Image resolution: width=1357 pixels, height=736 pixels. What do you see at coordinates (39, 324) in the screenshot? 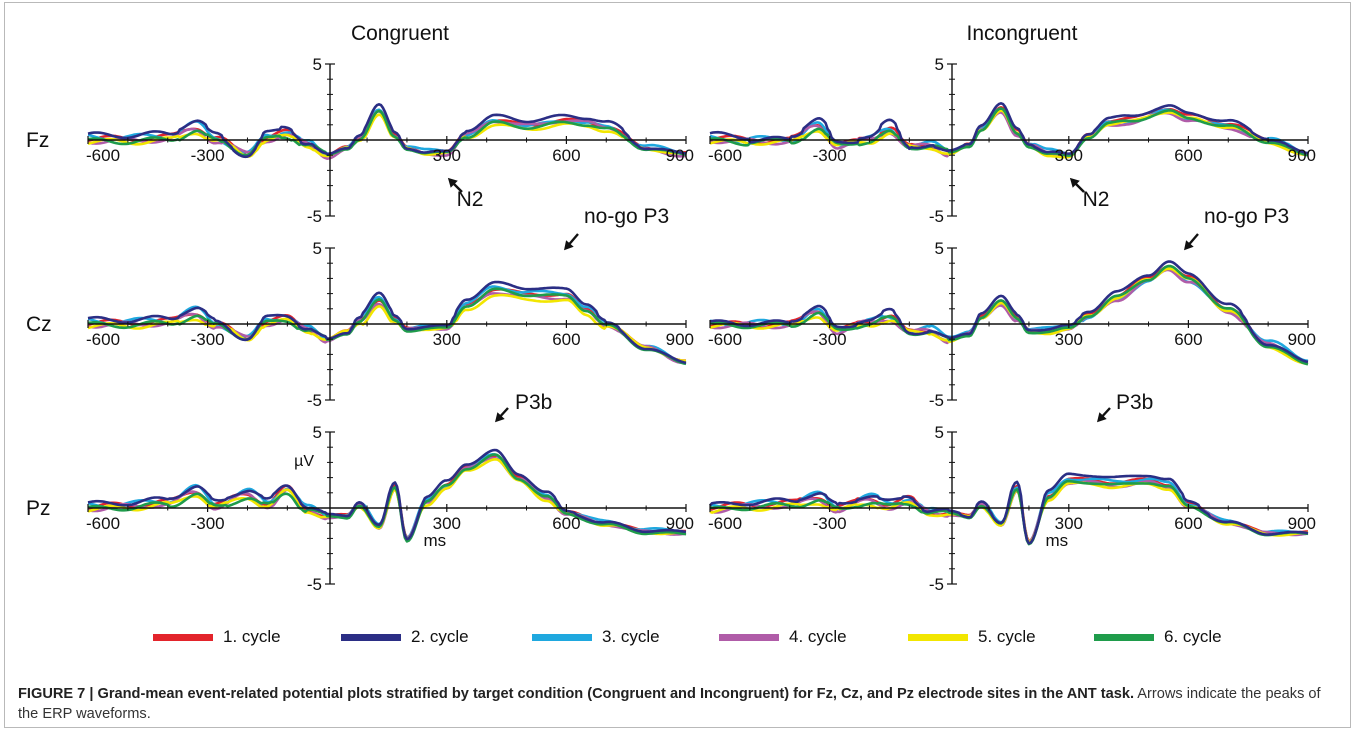
I see `row-label: Cz` at bounding box center [39, 324].